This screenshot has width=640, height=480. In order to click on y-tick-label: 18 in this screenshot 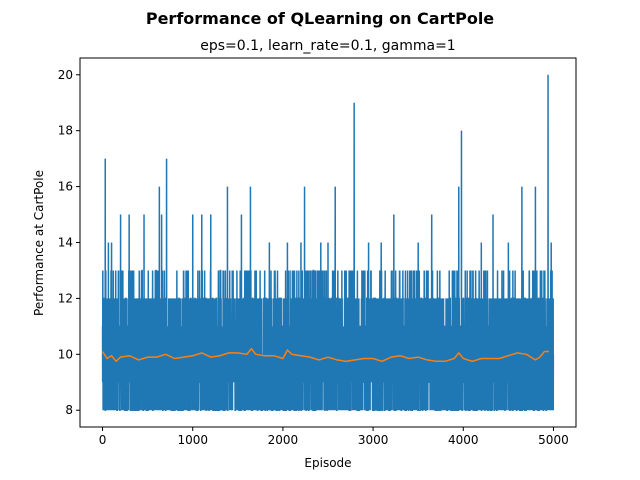, I will do `click(65, 131)`.